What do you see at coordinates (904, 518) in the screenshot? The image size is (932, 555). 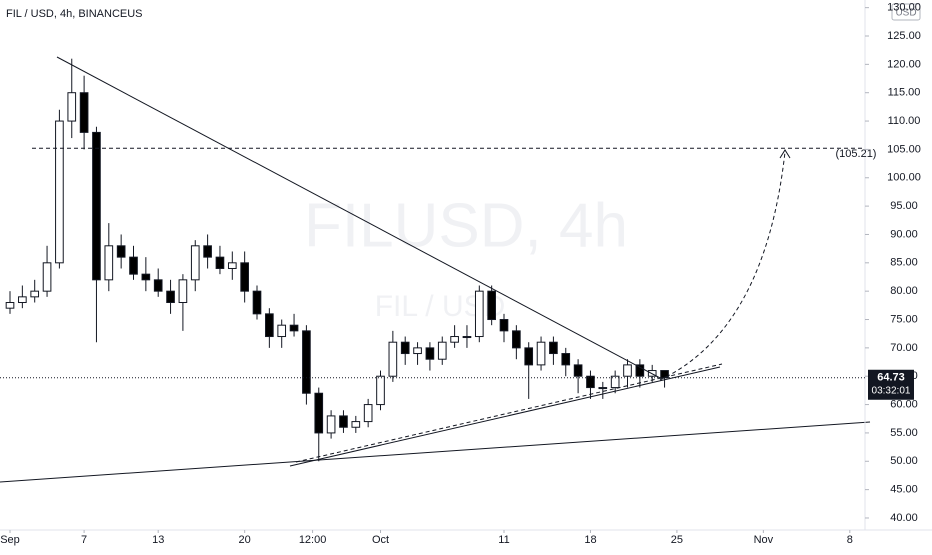 I see `y-tick-label: 40.00` at bounding box center [904, 518].